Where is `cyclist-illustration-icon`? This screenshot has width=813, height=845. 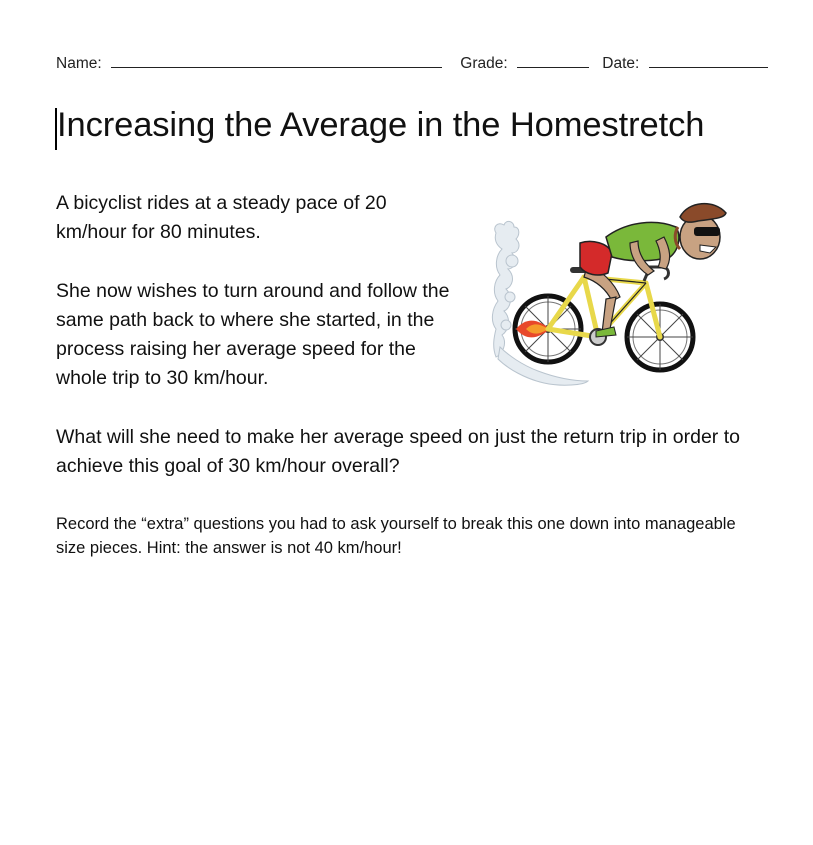 cyclist-illustration-icon is located at coordinates (609, 294).